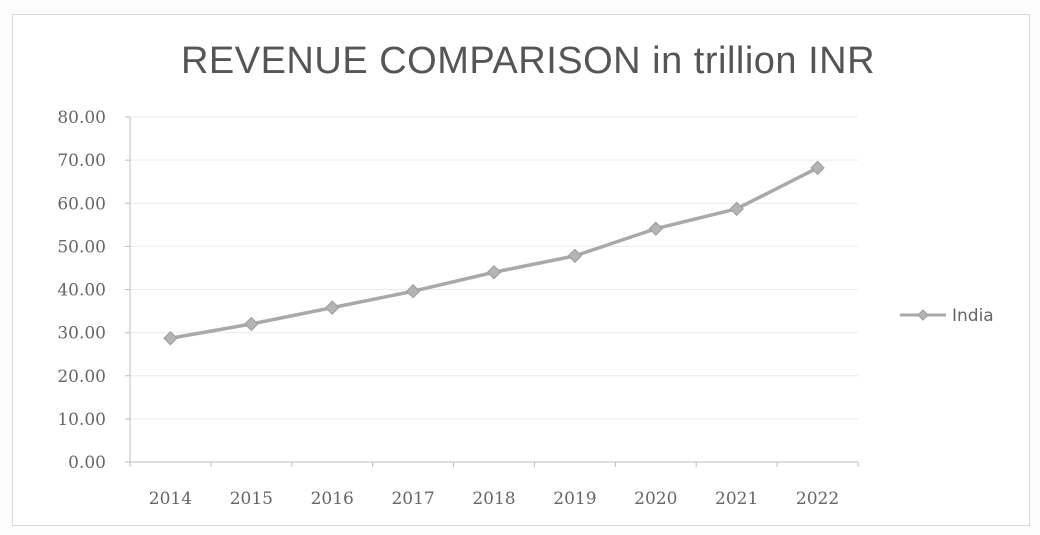 This screenshot has height=535, width=1040. I want to click on y-tick-label: 40.00, so click(81, 291).